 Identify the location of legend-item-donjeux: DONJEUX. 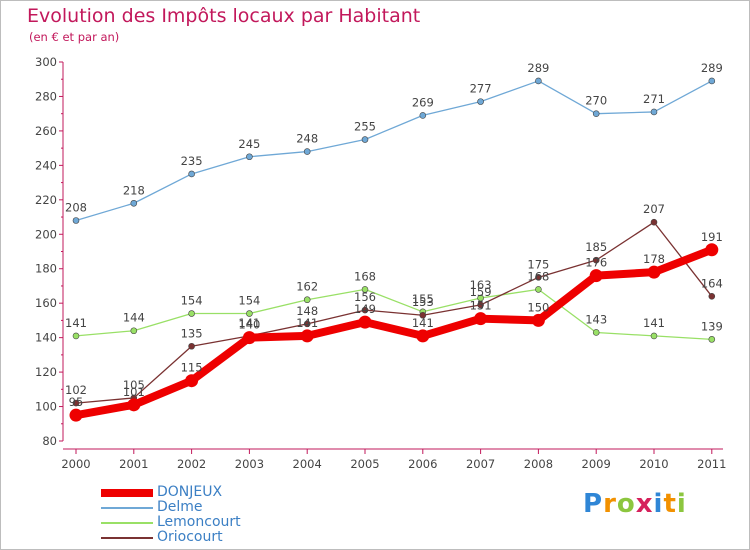
(171, 492).